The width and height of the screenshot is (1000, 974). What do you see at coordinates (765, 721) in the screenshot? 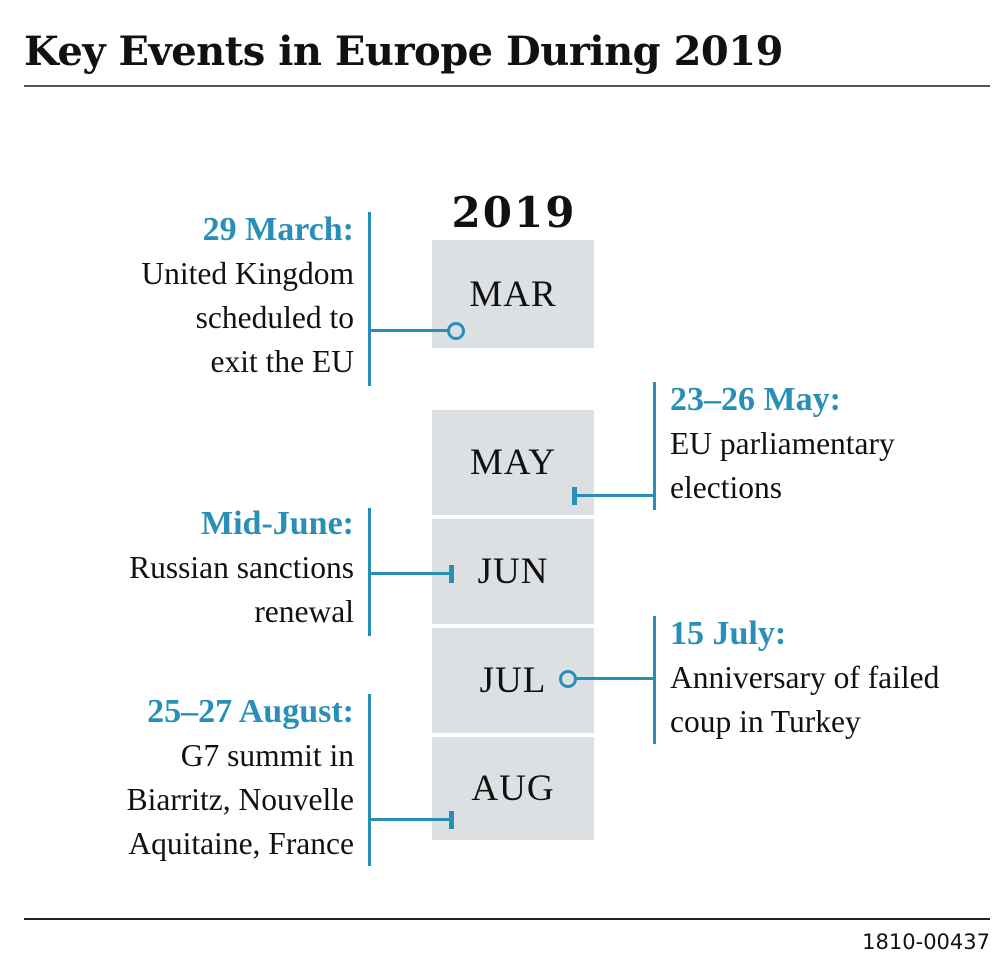
I see `event-july-desc-2: coup in Turkey` at bounding box center [765, 721].